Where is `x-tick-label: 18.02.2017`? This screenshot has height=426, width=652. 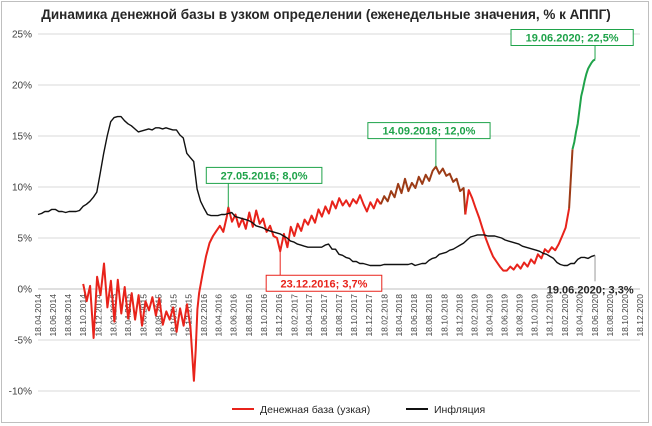 x-tick-label: 18.02.2017 is located at coordinates (294, 315).